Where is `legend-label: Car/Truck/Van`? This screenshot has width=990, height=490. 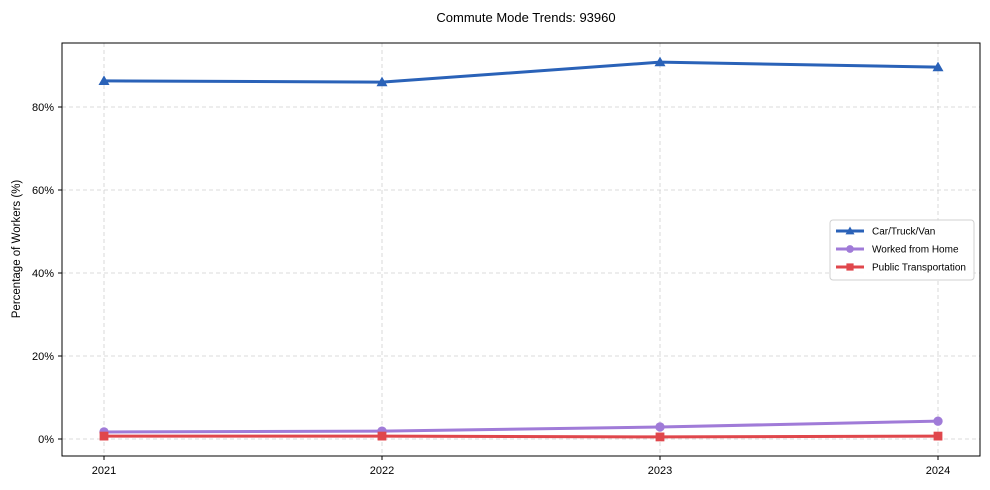
legend-label: Car/Truck/Van is located at coordinates (903, 232).